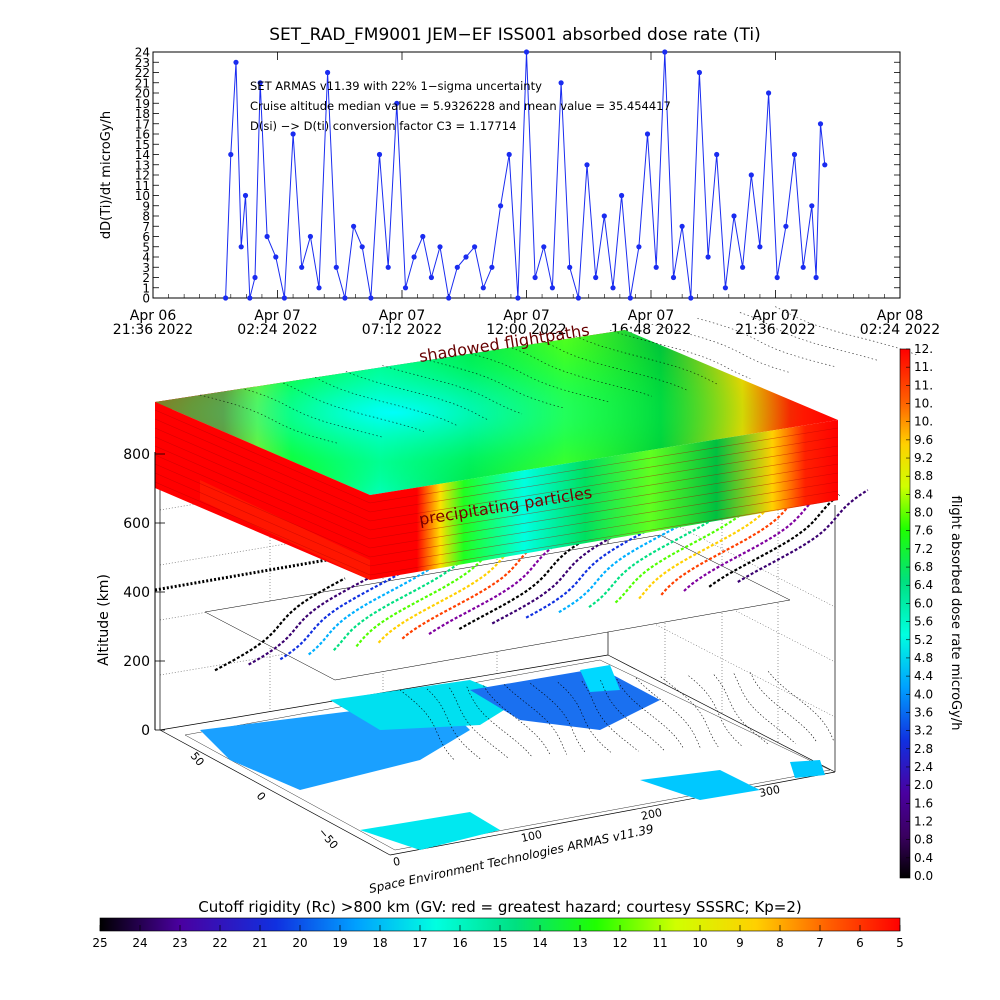 This screenshot has width=1000, height=1000. What do you see at coordinates (923, 749) in the screenshot?
I see `dose-tick-label: 2.8` at bounding box center [923, 749].